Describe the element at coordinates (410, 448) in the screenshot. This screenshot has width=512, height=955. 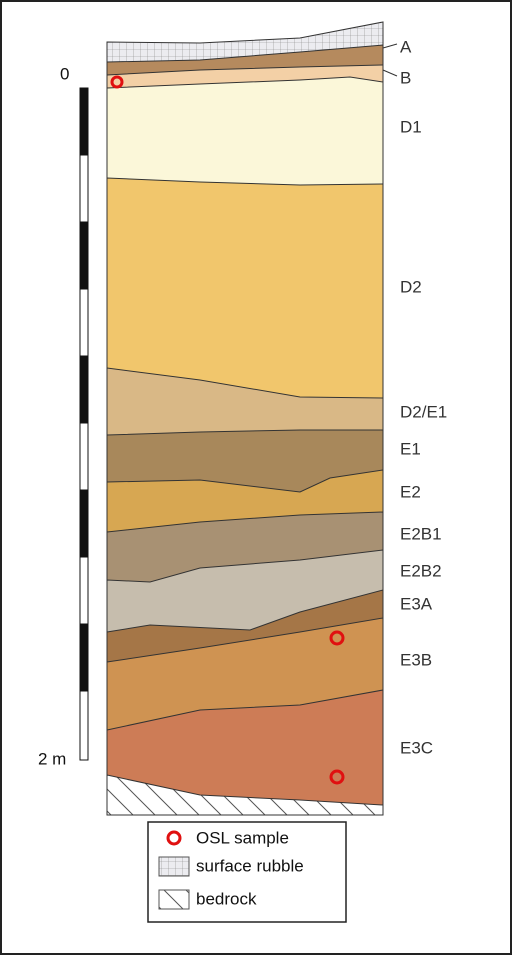
I see `layer-label: E1` at that location.